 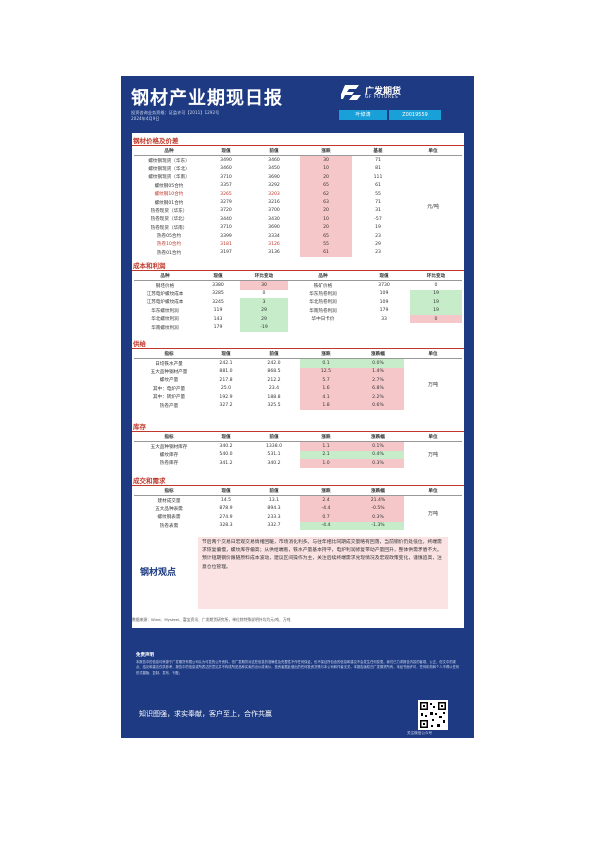 I want to click on row-name: 其中：转炉产量, so click(x=169, y=398).